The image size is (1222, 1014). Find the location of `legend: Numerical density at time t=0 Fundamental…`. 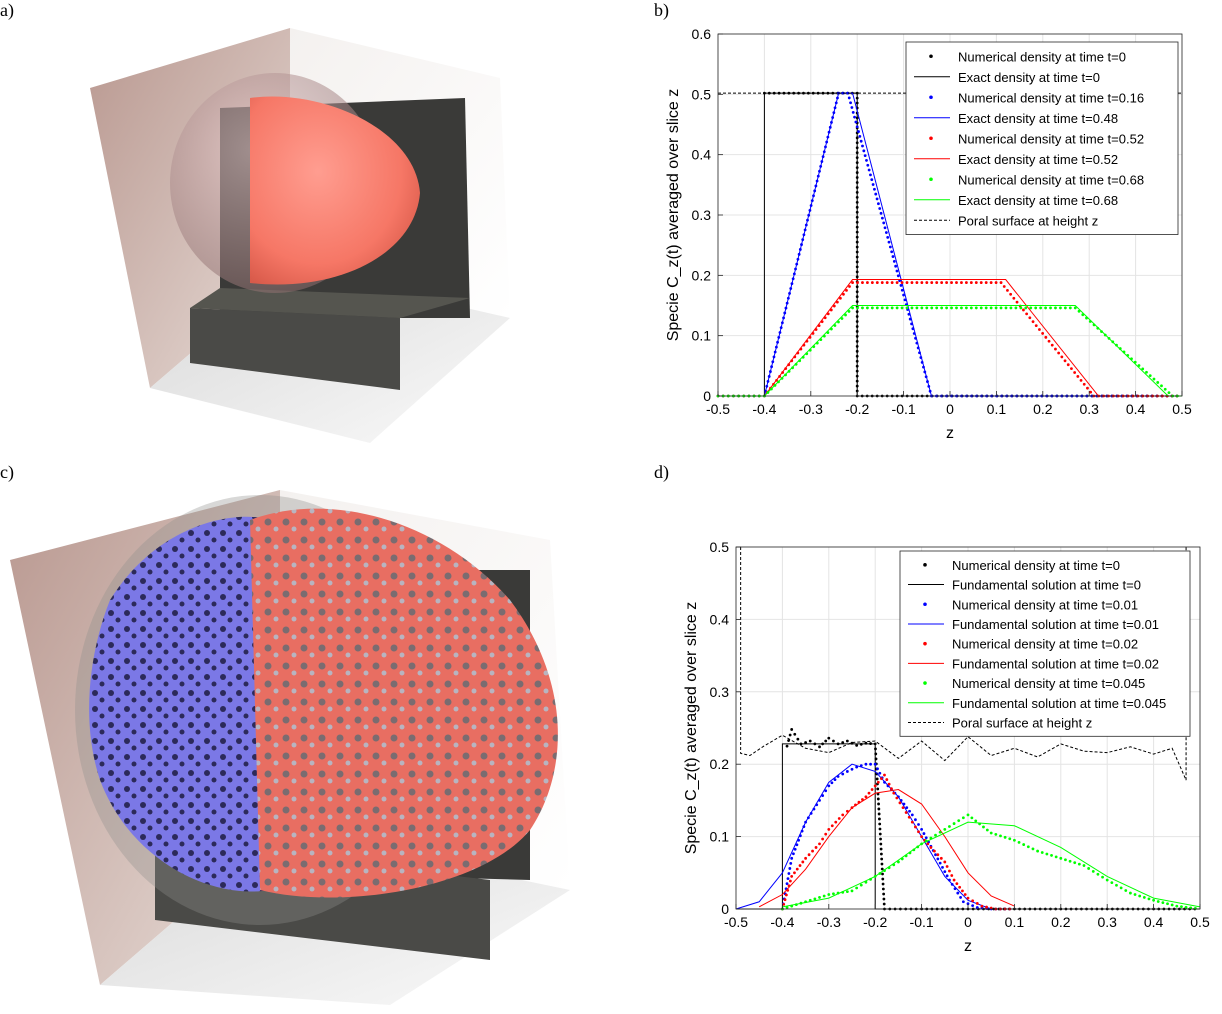

legend: Numerical density at time t=0 Fundamental… is located at coordinates (1045, 643).